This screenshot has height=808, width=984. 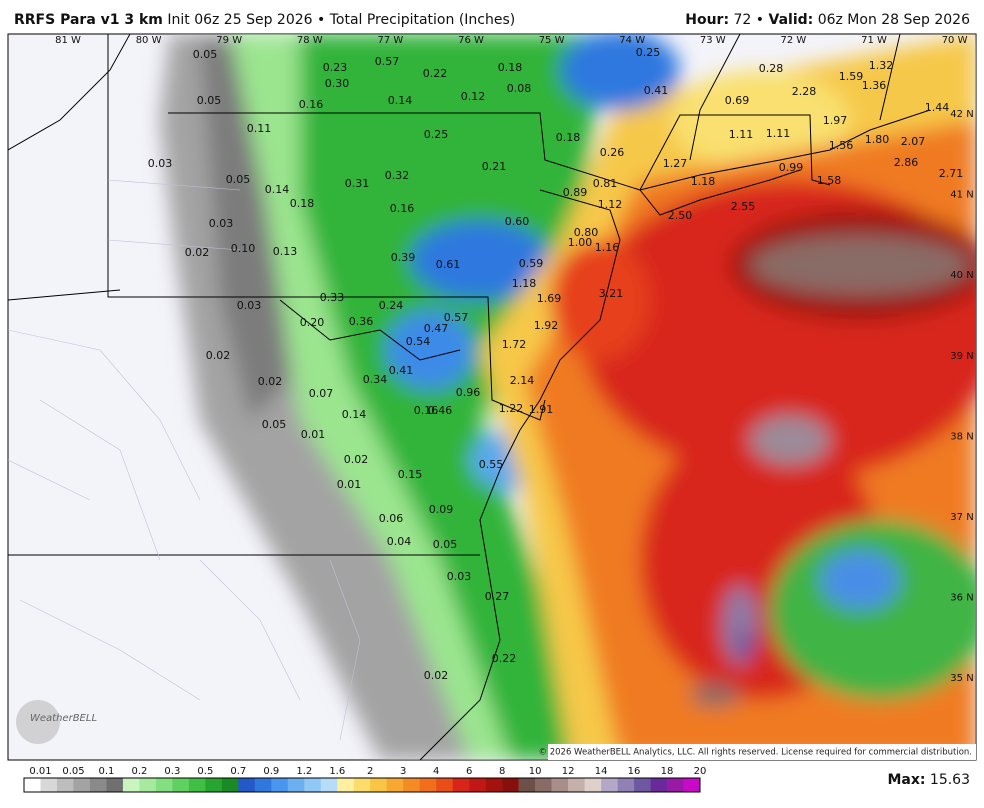 What do you see at coordinates (580, 242) in the screenshot?
I see `amount-label: 1.00` at bounding box center [580, 242].